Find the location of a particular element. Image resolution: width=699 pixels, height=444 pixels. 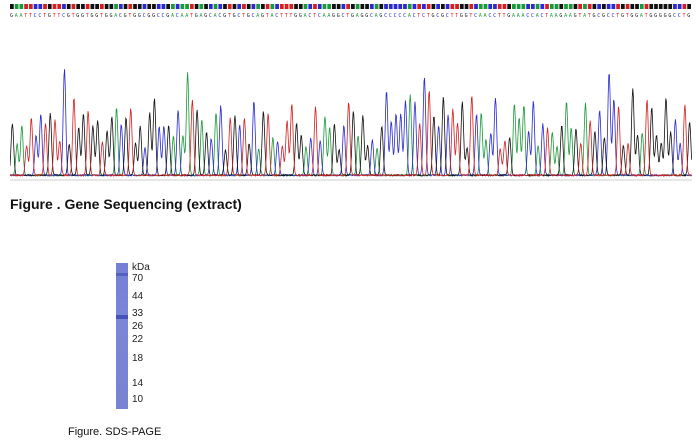

mw-marker: 10 is located at coordinates (138, 399).